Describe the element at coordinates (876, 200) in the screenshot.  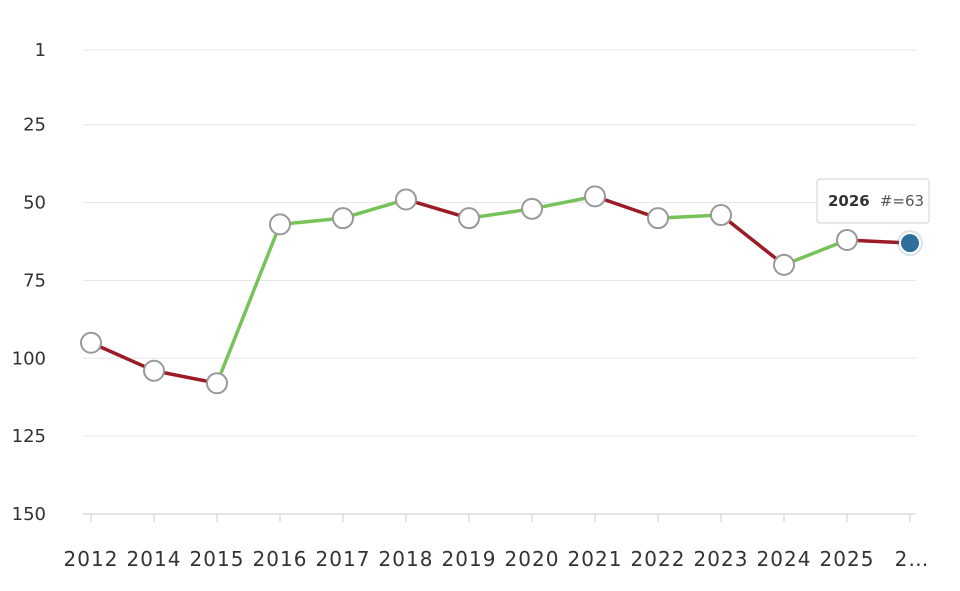
I see `tooltip-text: 2026 #=63` at that location.